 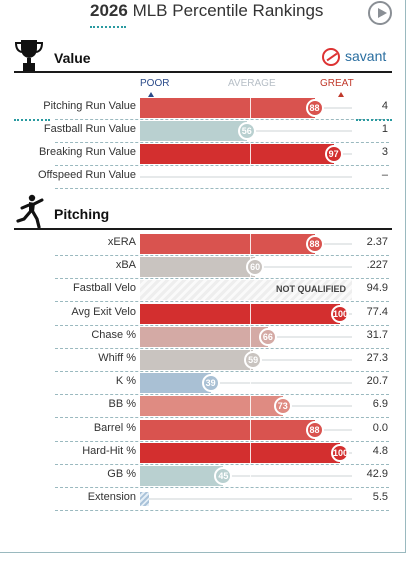 I want to click on metric-value: 0.0, so click(x=380, y=427).